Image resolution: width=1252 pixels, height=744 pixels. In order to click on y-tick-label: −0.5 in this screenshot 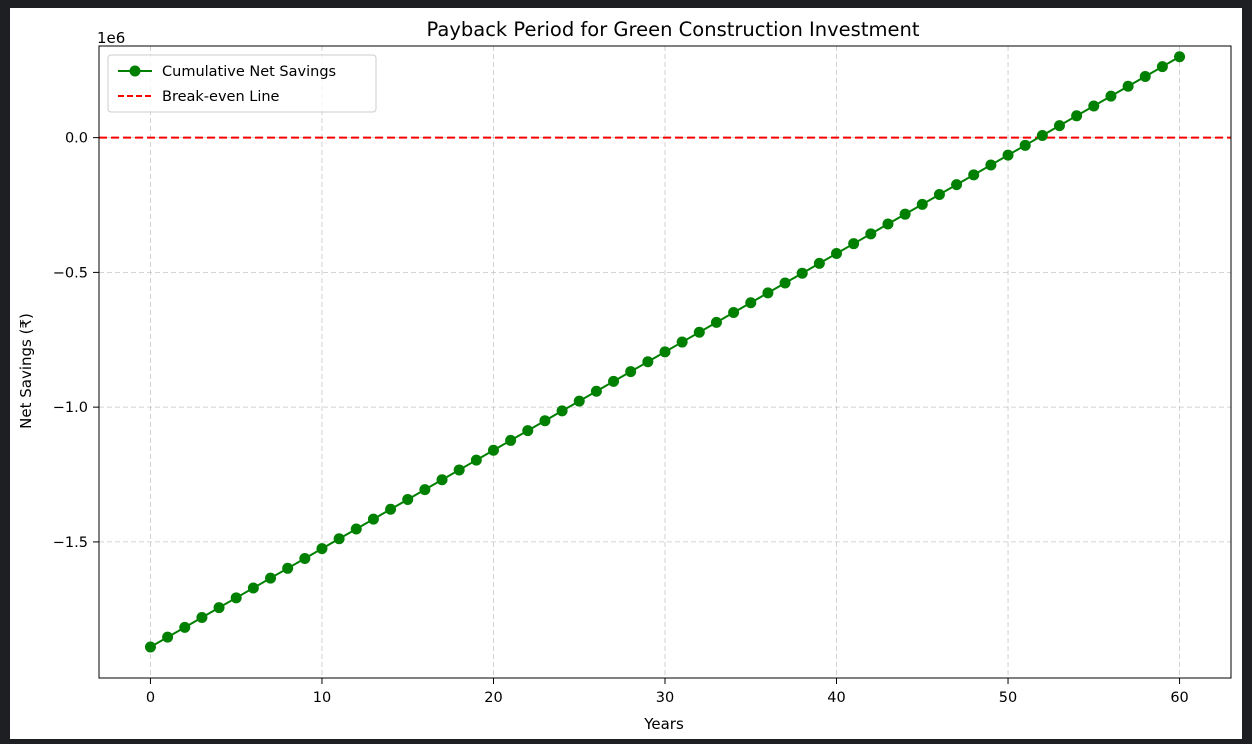, I will do `click(70, 273)`.